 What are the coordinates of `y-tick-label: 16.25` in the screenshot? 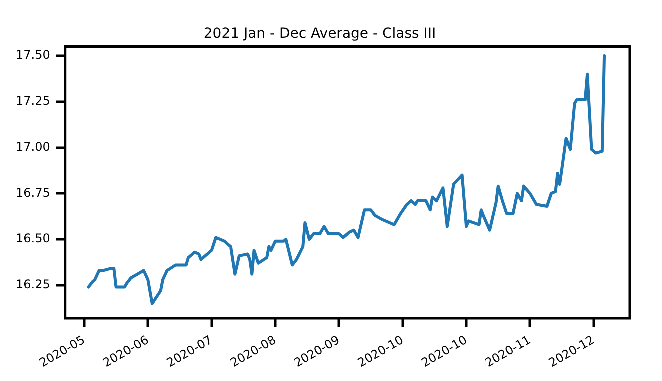 It's located at (33, 285).